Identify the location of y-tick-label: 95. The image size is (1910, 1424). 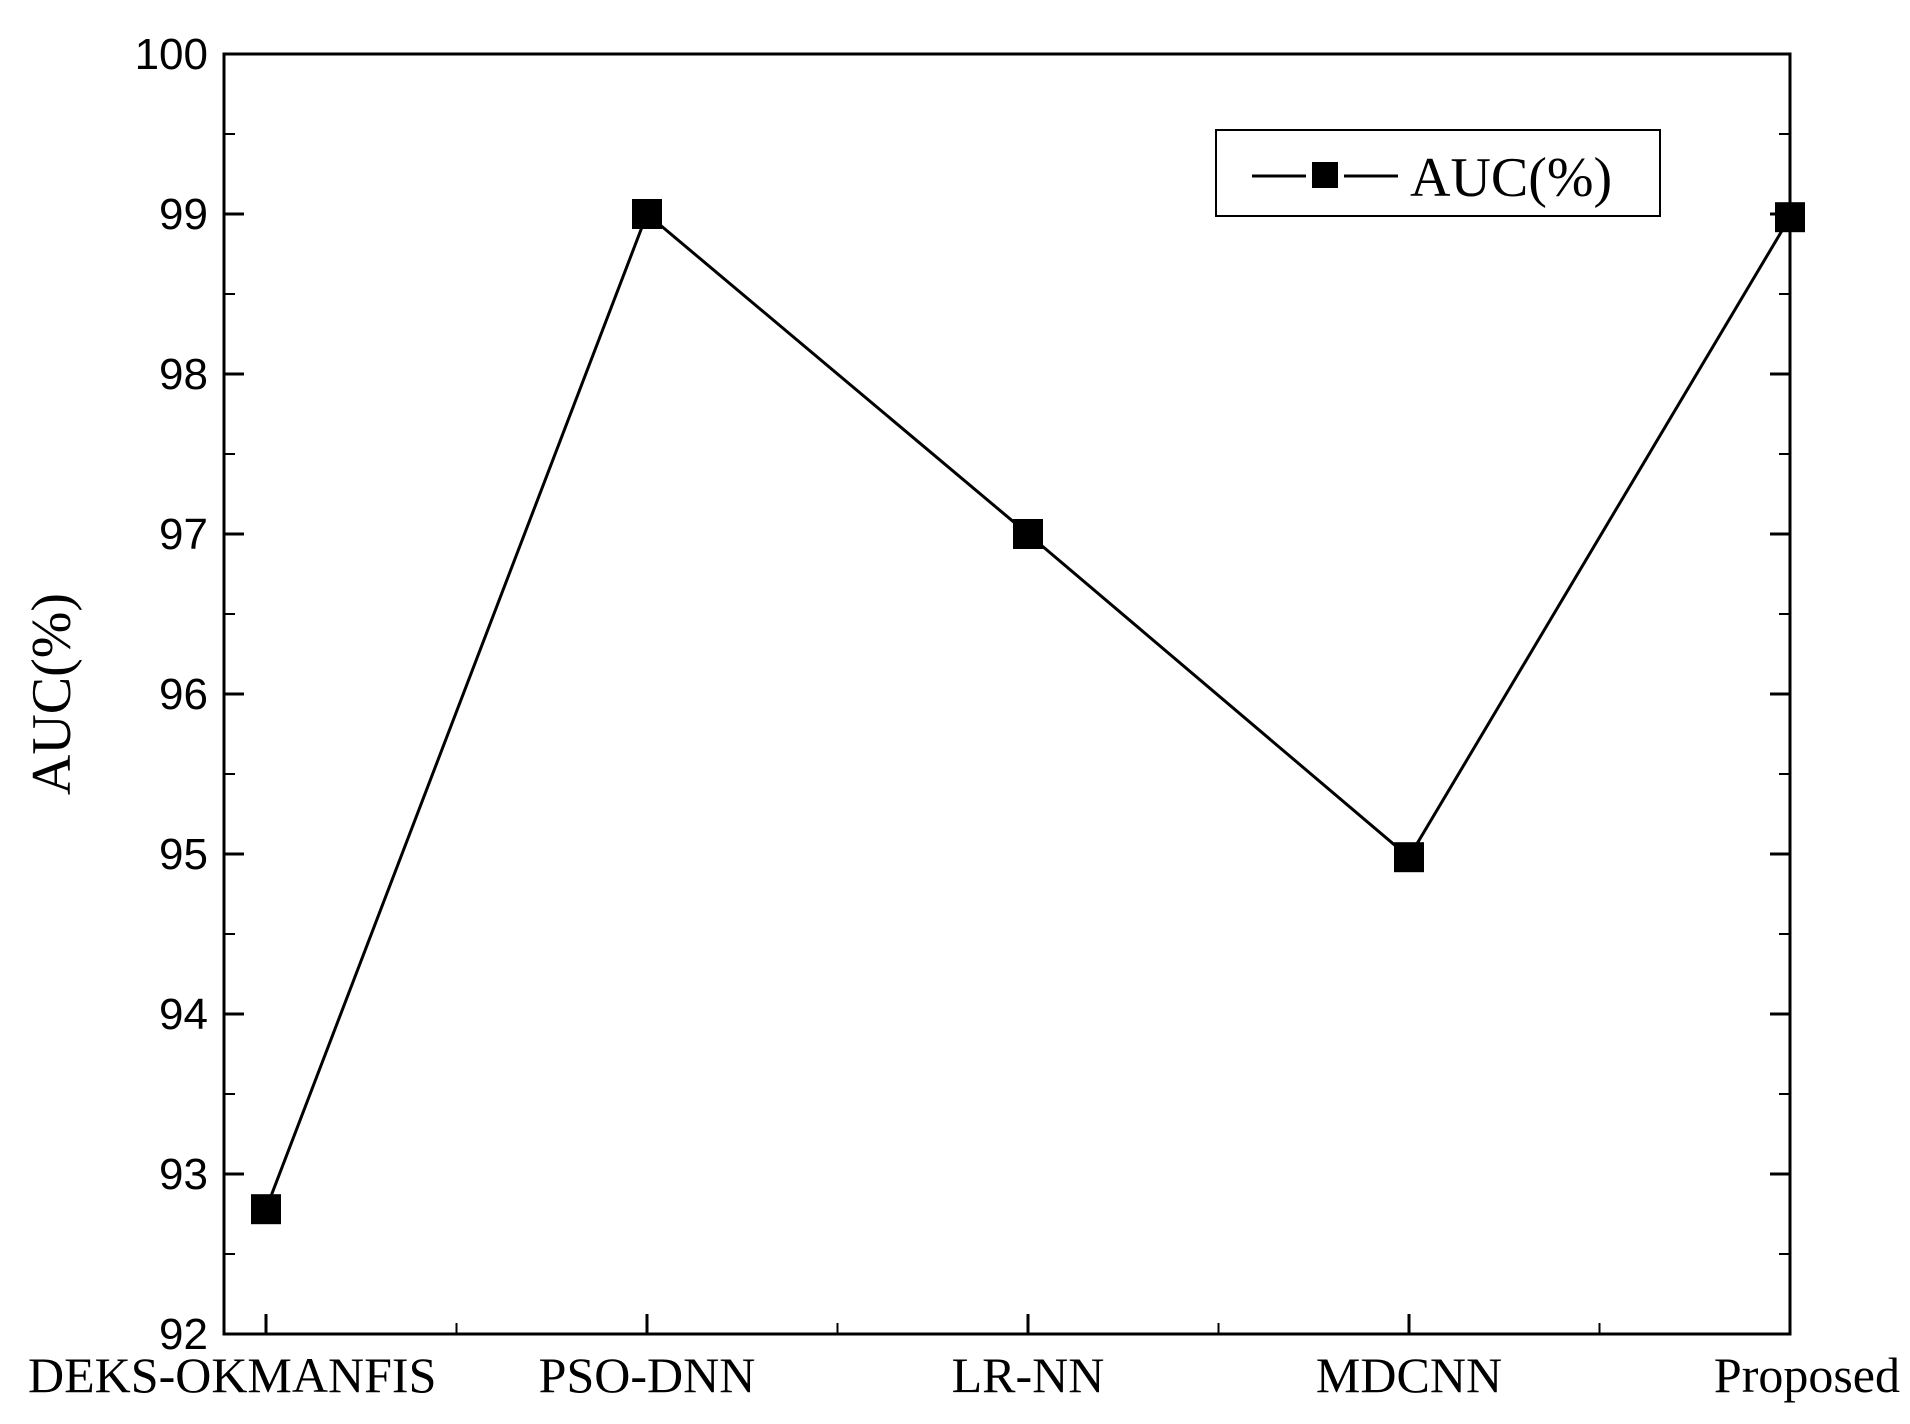
(183, 854).